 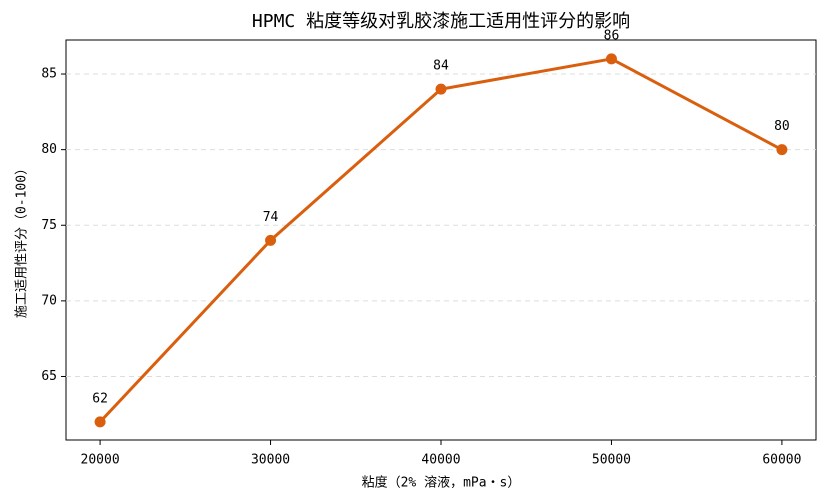 What do you see at coordinates (49, 300) in the screenshot?
I see `y-tick-label: 70` at bounding box center [49, 300].